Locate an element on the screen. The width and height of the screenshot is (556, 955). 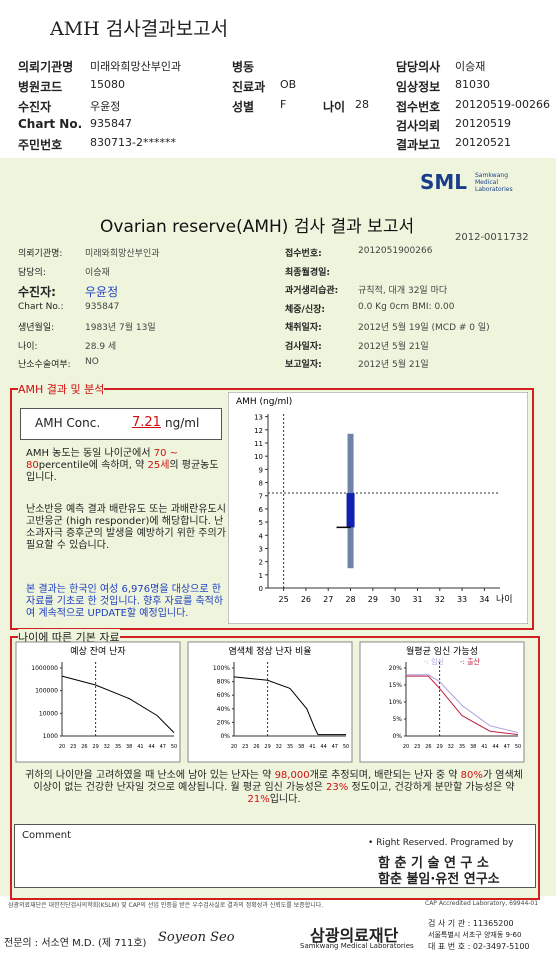
field-label: 병원코드 is located at coordinates (40, 87).